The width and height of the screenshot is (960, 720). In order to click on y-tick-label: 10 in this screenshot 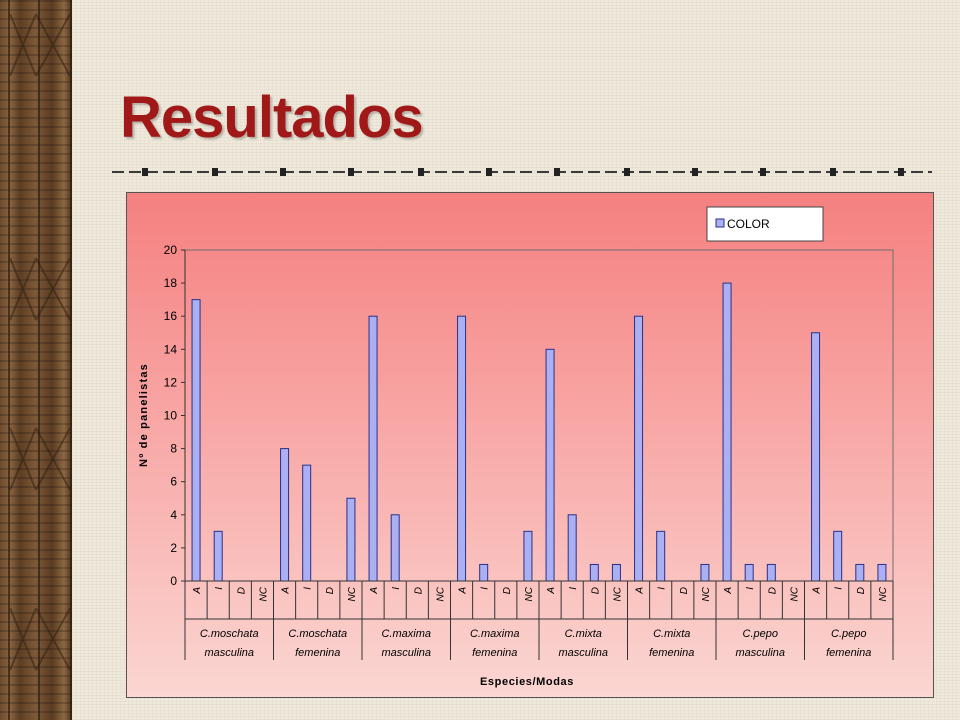, I will do `click(171, 416)`.